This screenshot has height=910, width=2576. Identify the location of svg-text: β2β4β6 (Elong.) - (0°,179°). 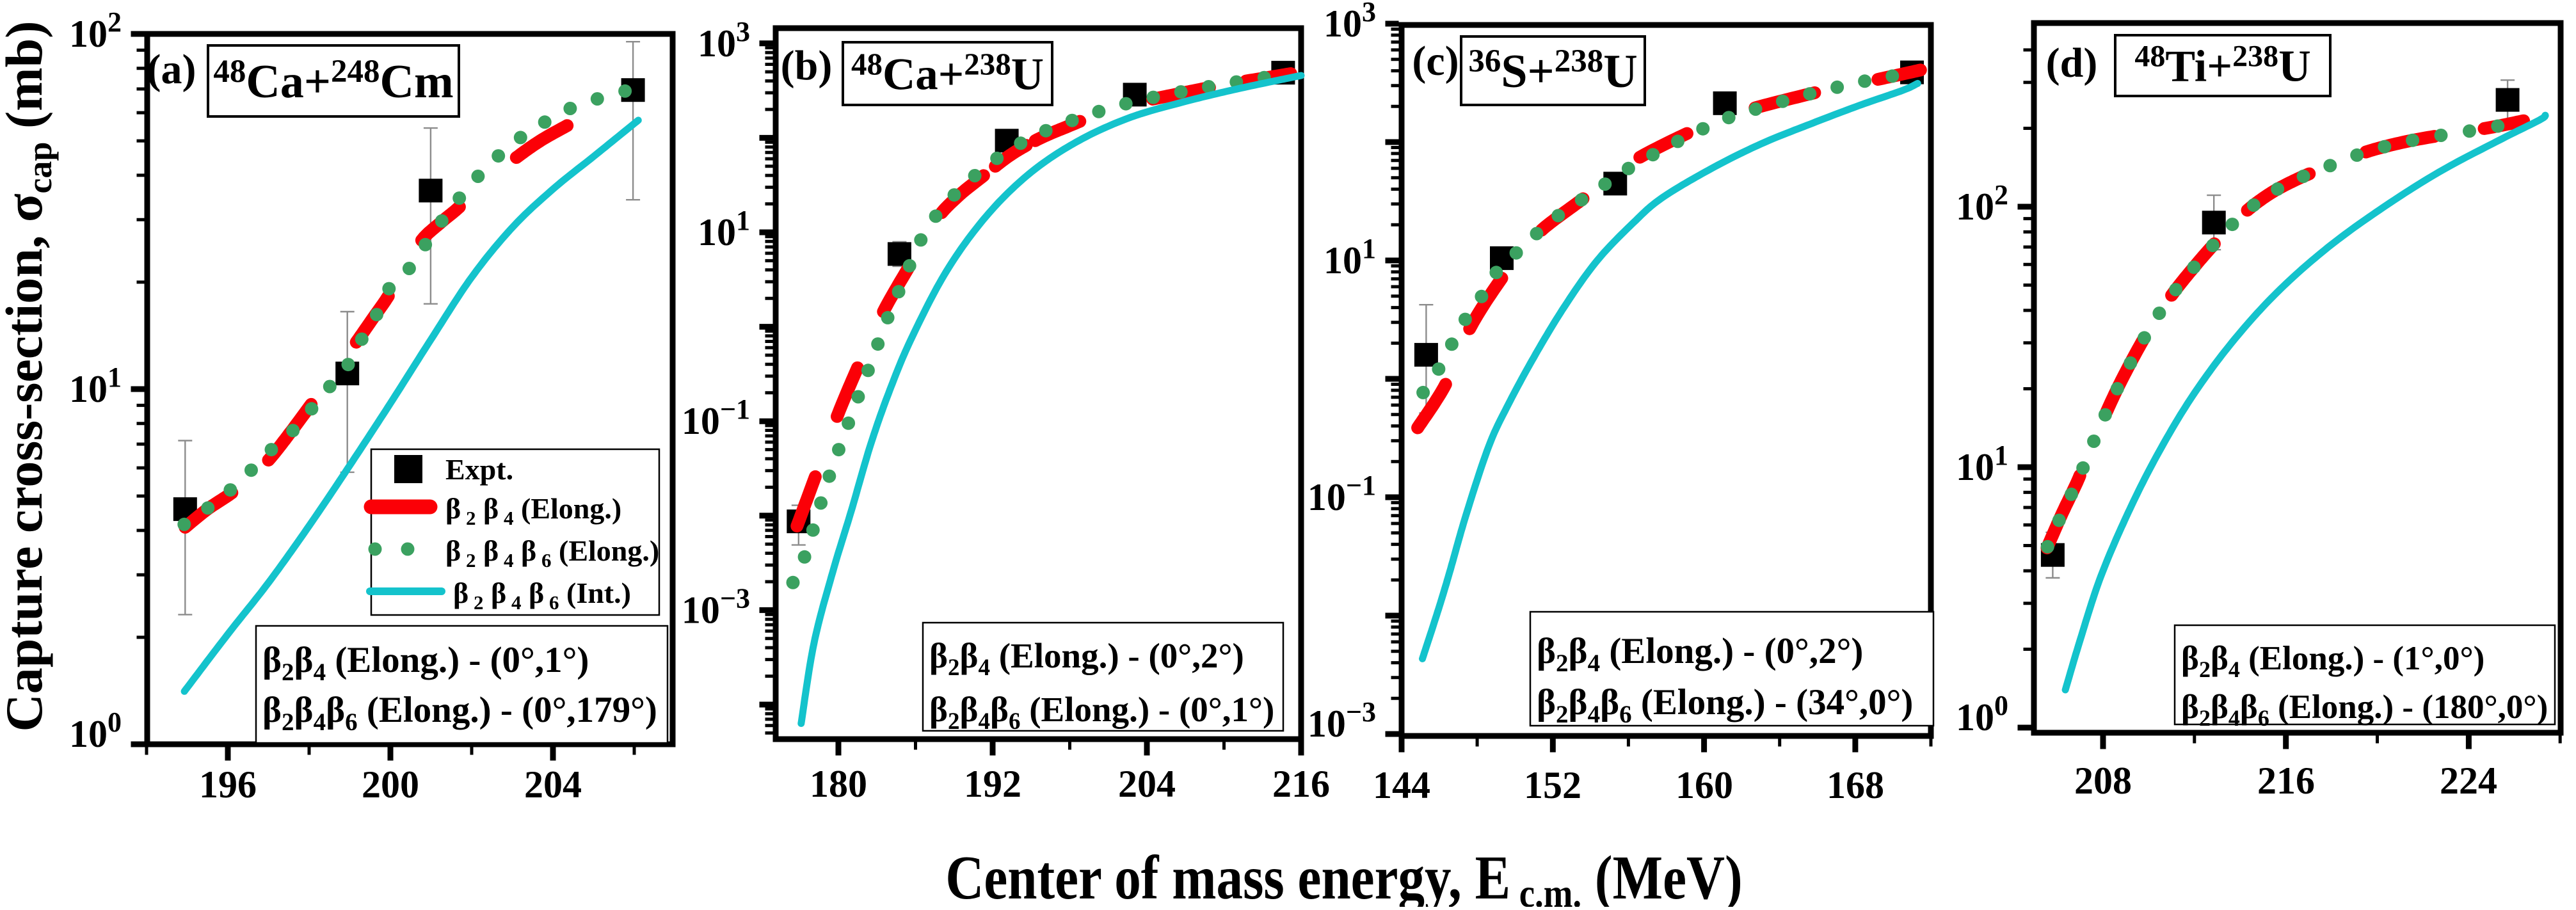
(459, 713).